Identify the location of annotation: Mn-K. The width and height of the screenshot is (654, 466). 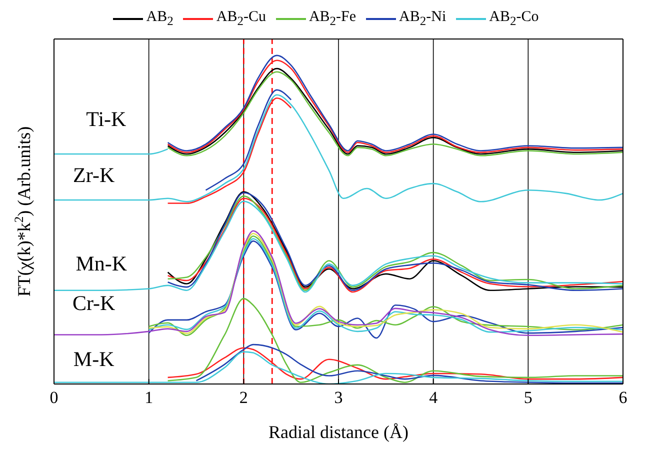
(102, 264).